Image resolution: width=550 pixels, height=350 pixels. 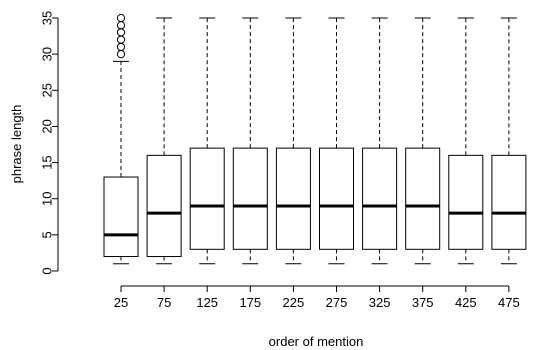 I want to click on x-tick-label: 375, so click(x=423, y=302).